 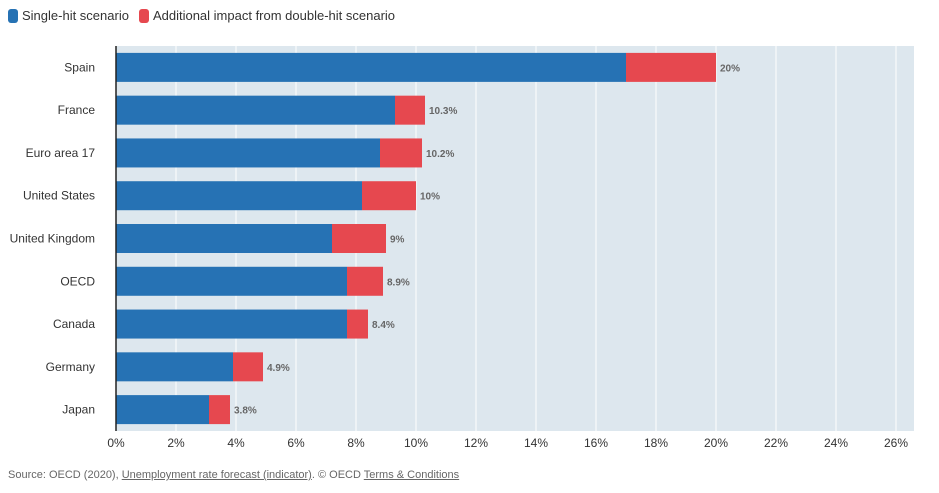 I want to click on legend-swatch-additional, so click(x=143, y=15).